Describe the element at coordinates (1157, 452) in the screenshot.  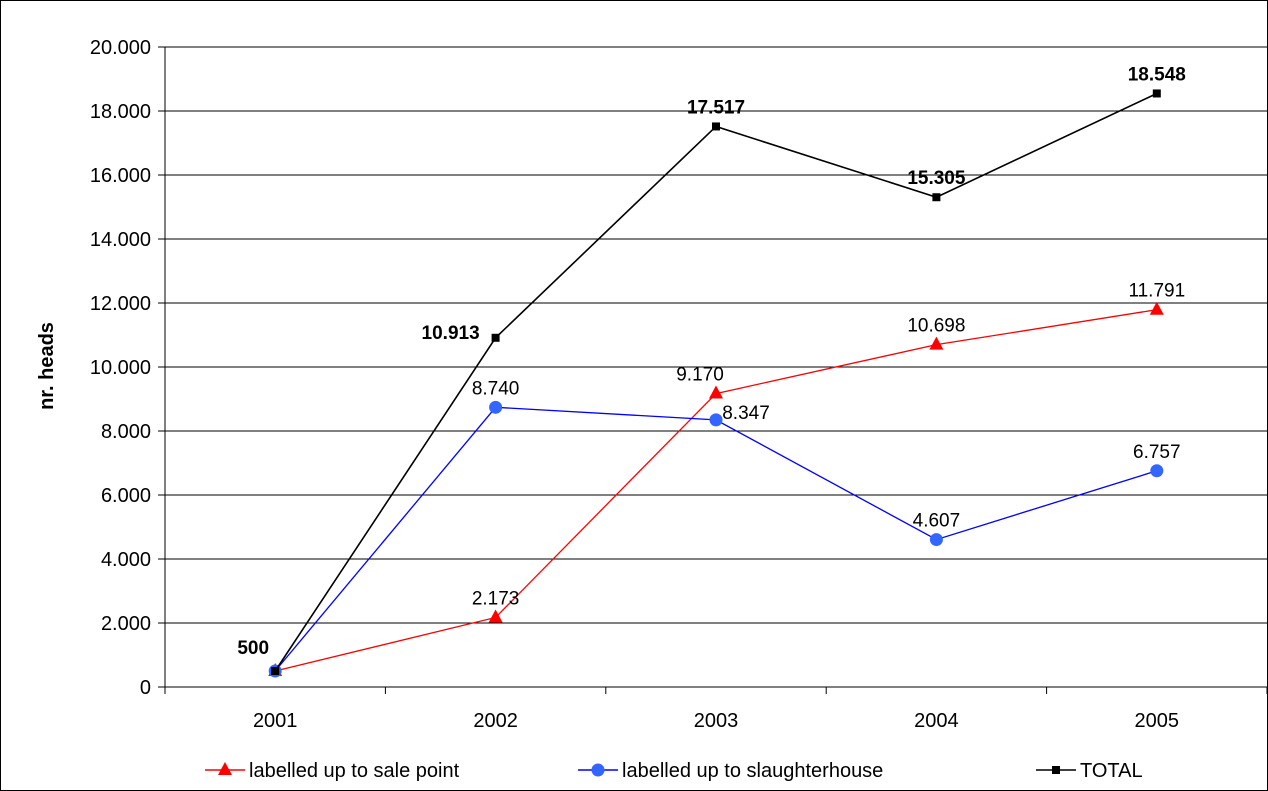
I see `data-label: 6.757` at that location.